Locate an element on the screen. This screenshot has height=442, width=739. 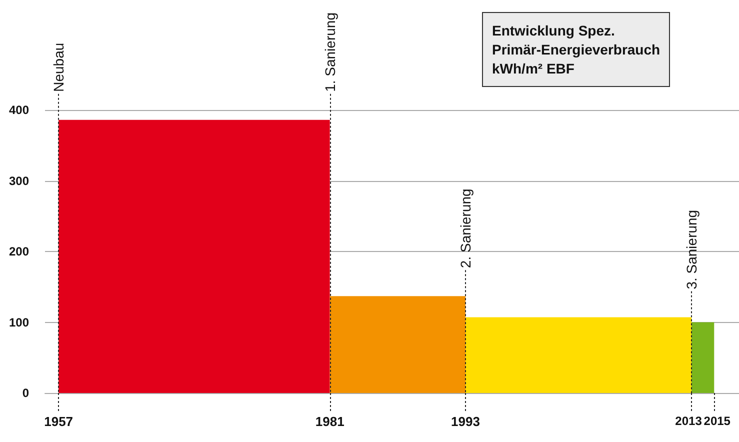
chart-title: Entwicklung Spez. Primär-Energieverbrauch kWh/m² EBF is located at coordinates (576, 49).